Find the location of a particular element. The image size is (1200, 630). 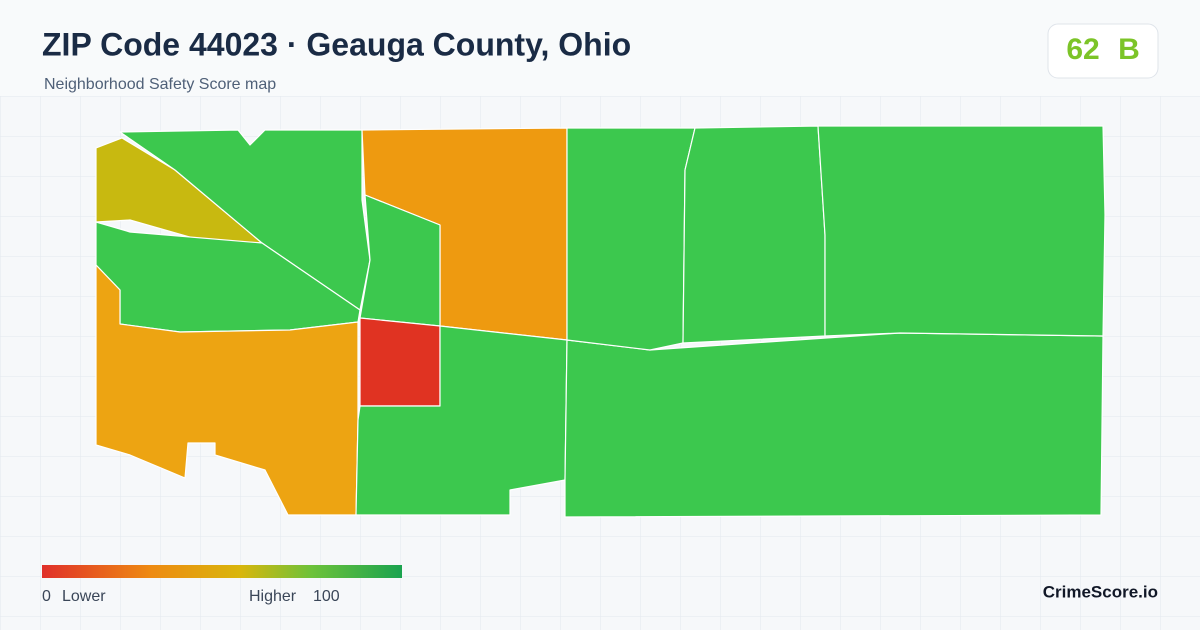

legend-gradient is located at coordinates (222, 571).